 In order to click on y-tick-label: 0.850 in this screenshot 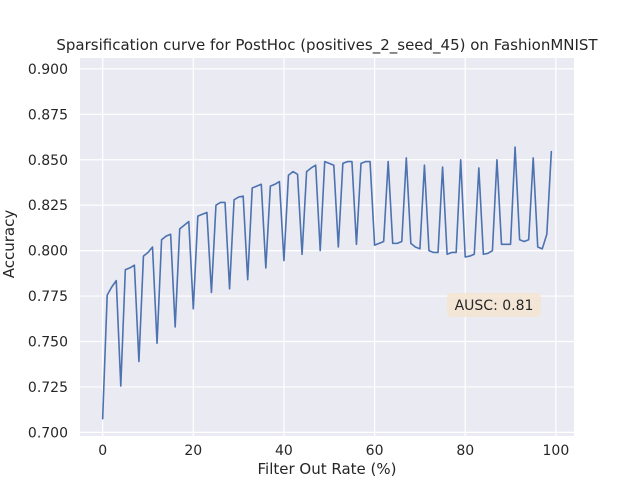, I will do `click(48, 161)`.